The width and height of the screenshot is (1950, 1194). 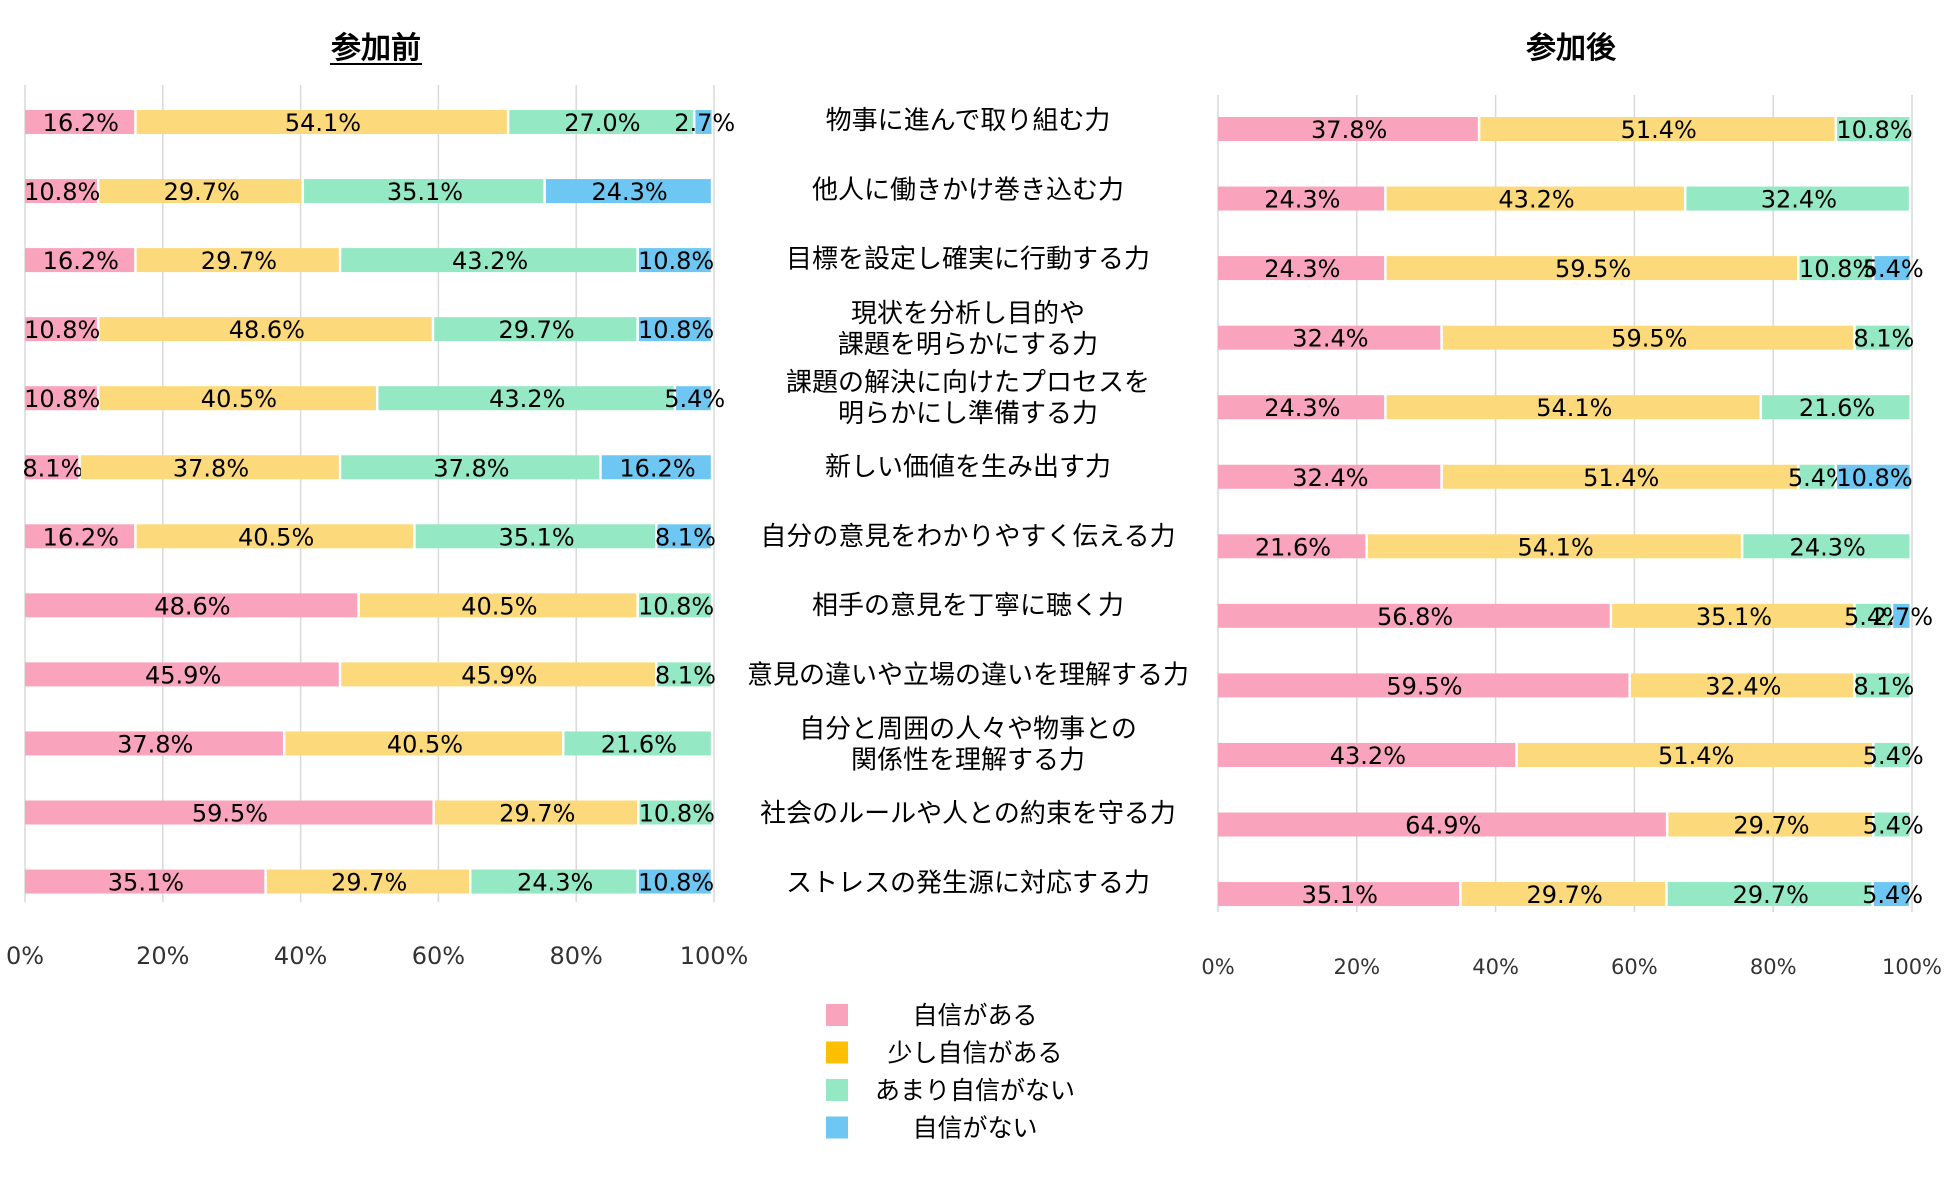 What do you see at coordinates (967, 537) in the screenshot?
I see `category-label: 自分の意見をわかりやすく伝える力` at bounding box center [967, 537].